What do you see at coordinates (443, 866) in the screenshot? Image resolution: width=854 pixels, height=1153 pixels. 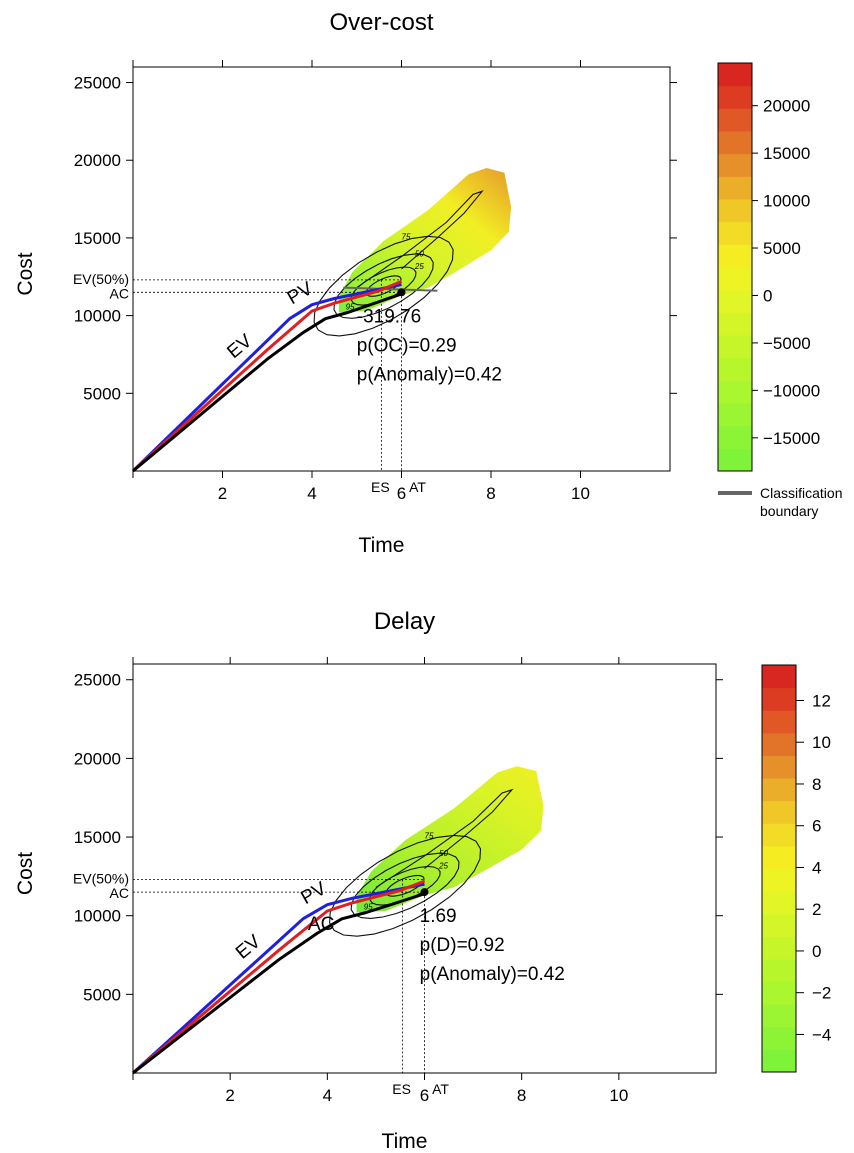 I see `contour-label: 25` at bounding box center [443, 866].